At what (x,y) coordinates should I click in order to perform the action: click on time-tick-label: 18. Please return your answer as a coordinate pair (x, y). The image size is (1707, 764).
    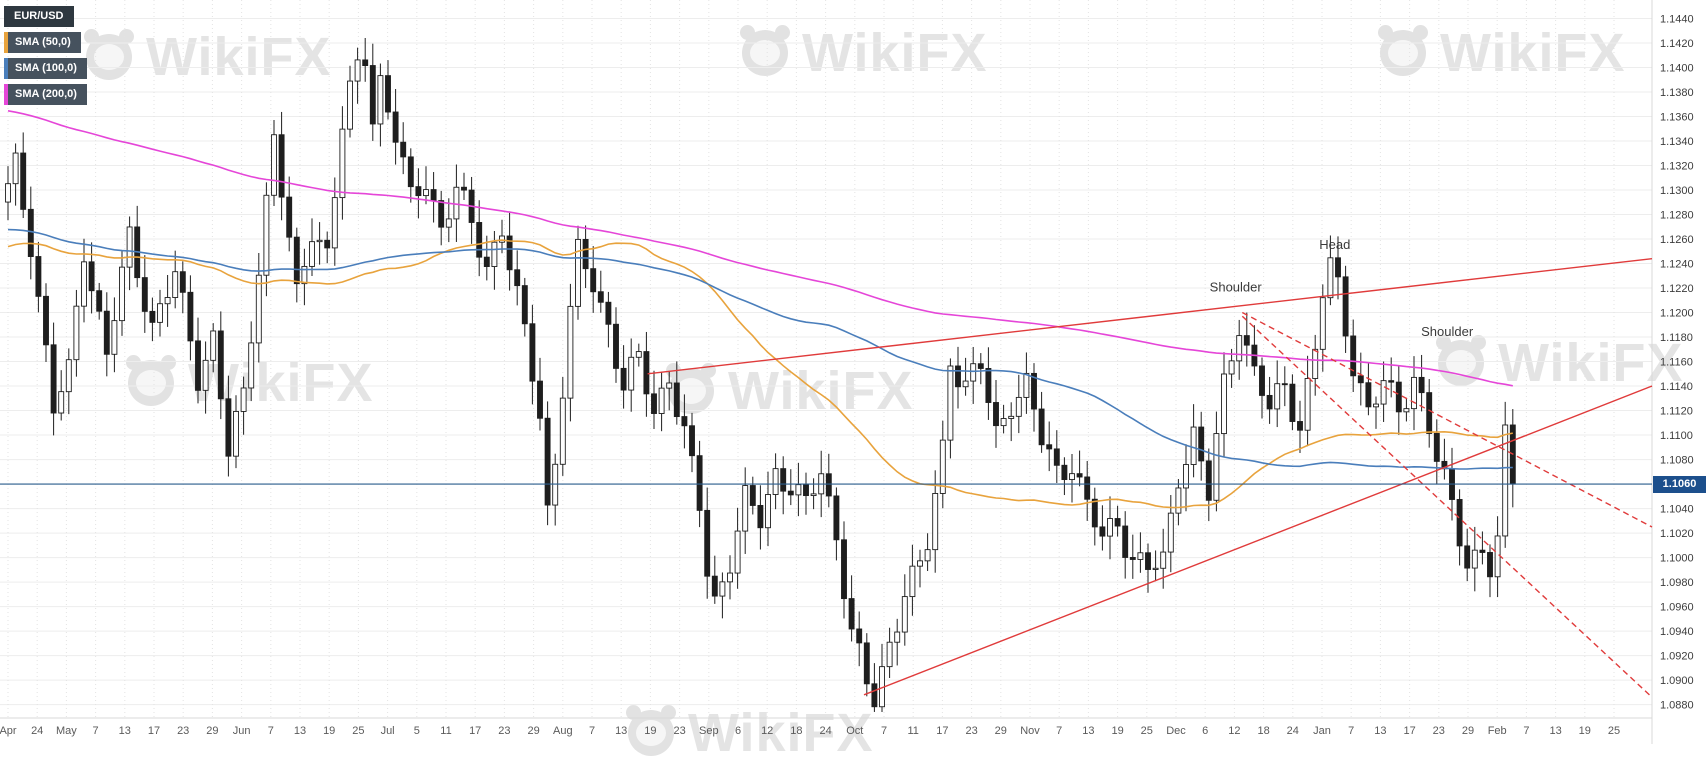
    Looking at the image, I should click on (1263, 731).